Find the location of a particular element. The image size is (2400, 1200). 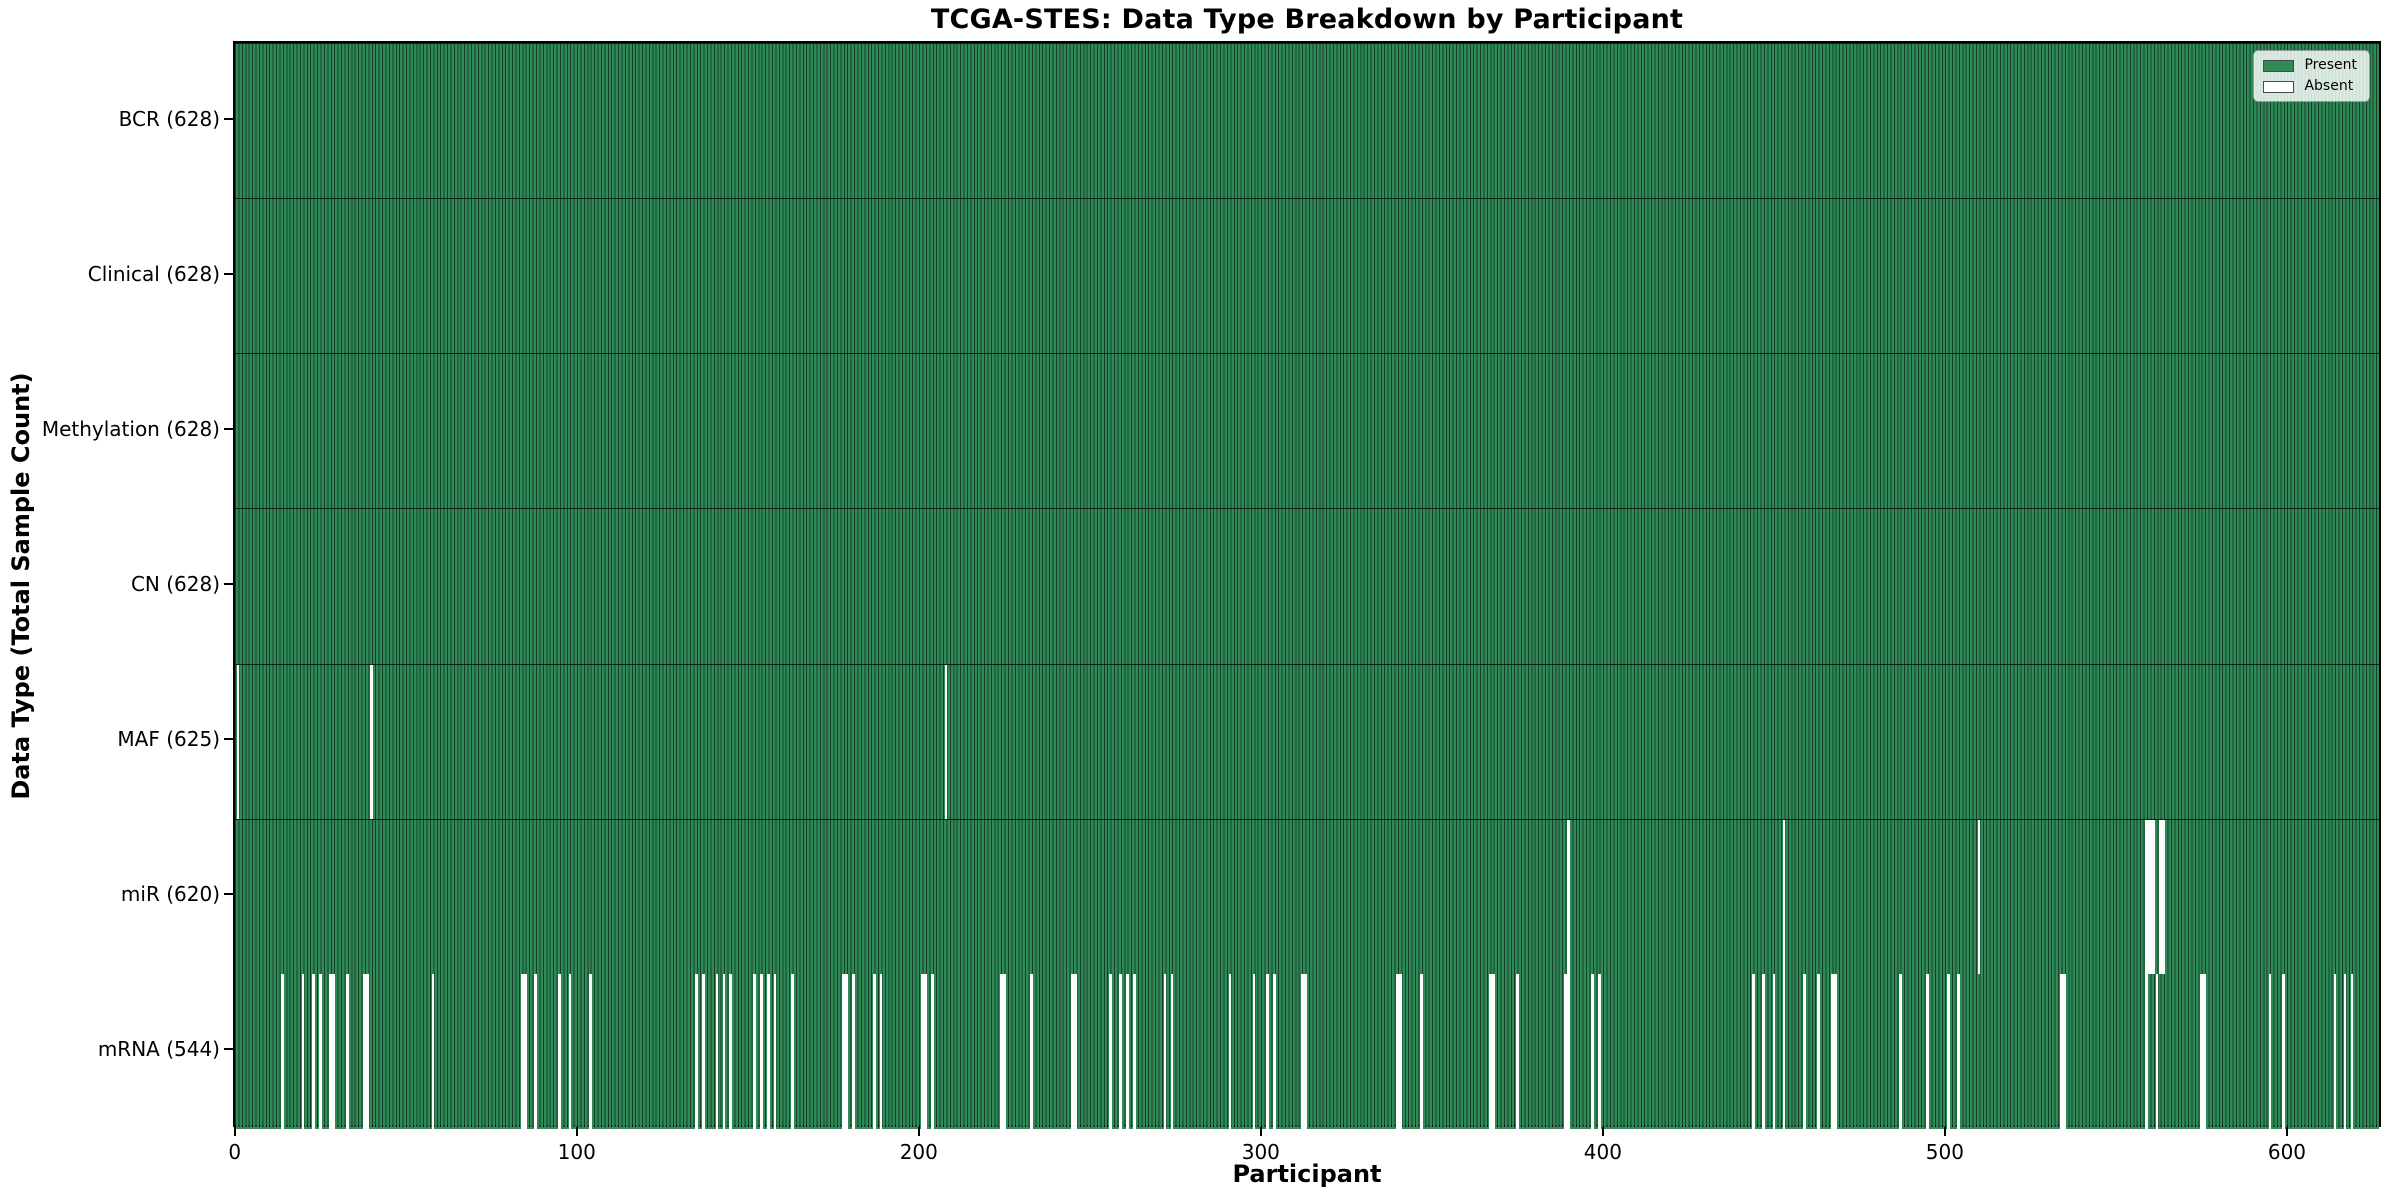

x-tick-label: 200 is located at coordinates (918, 1152).